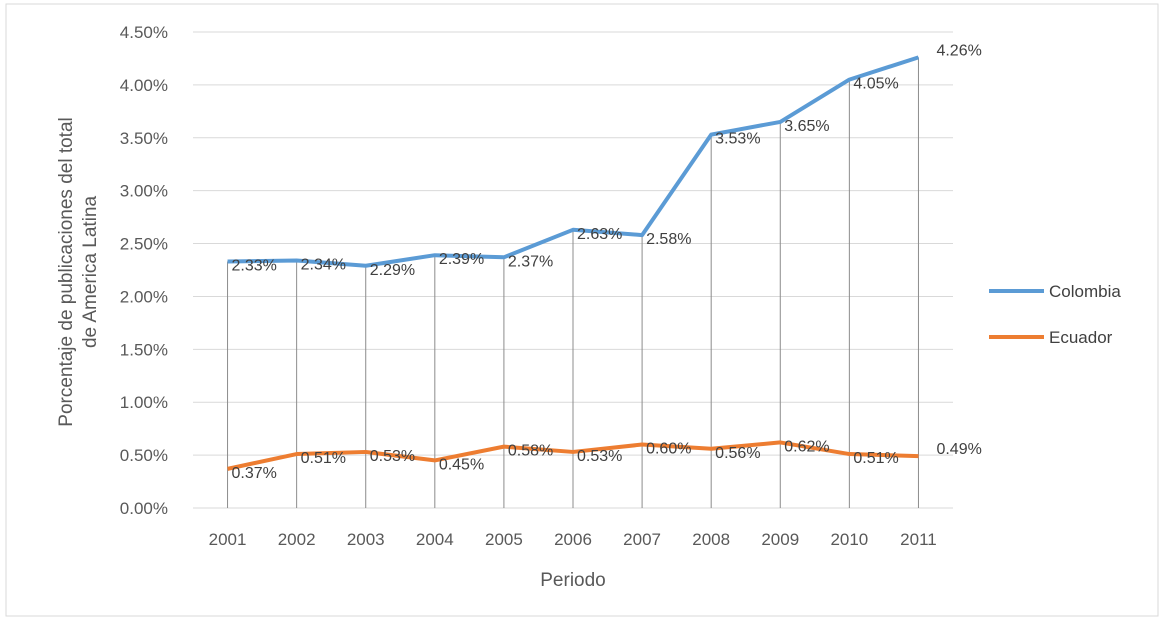 This screenshot has width=1164, height=627. What do you see at coordinates (599, 234) in the screenshot?
I see `data-label-colombia: 2.63%` at bounding box center [599, 234].